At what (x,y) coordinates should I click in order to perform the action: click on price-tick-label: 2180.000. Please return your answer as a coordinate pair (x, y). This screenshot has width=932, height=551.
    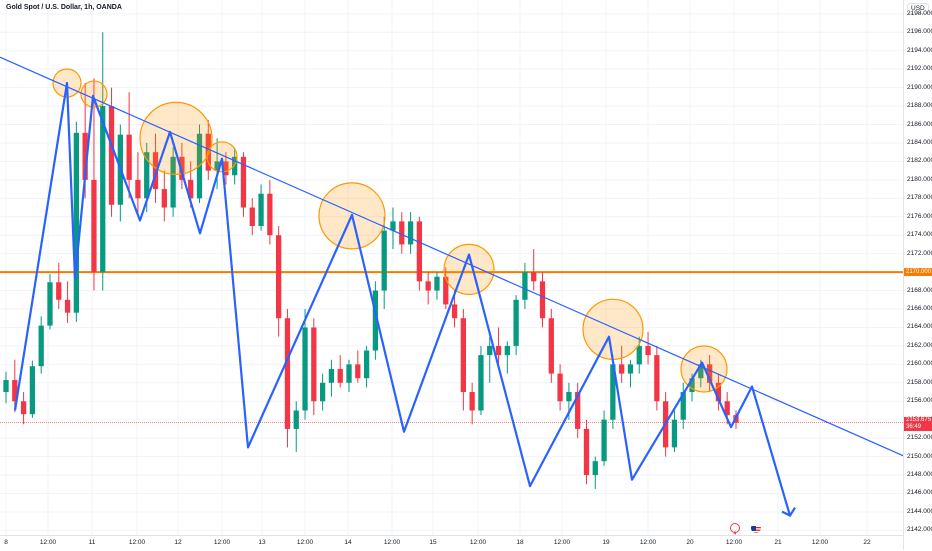
    Looking at the image, I should click on (919, 179).